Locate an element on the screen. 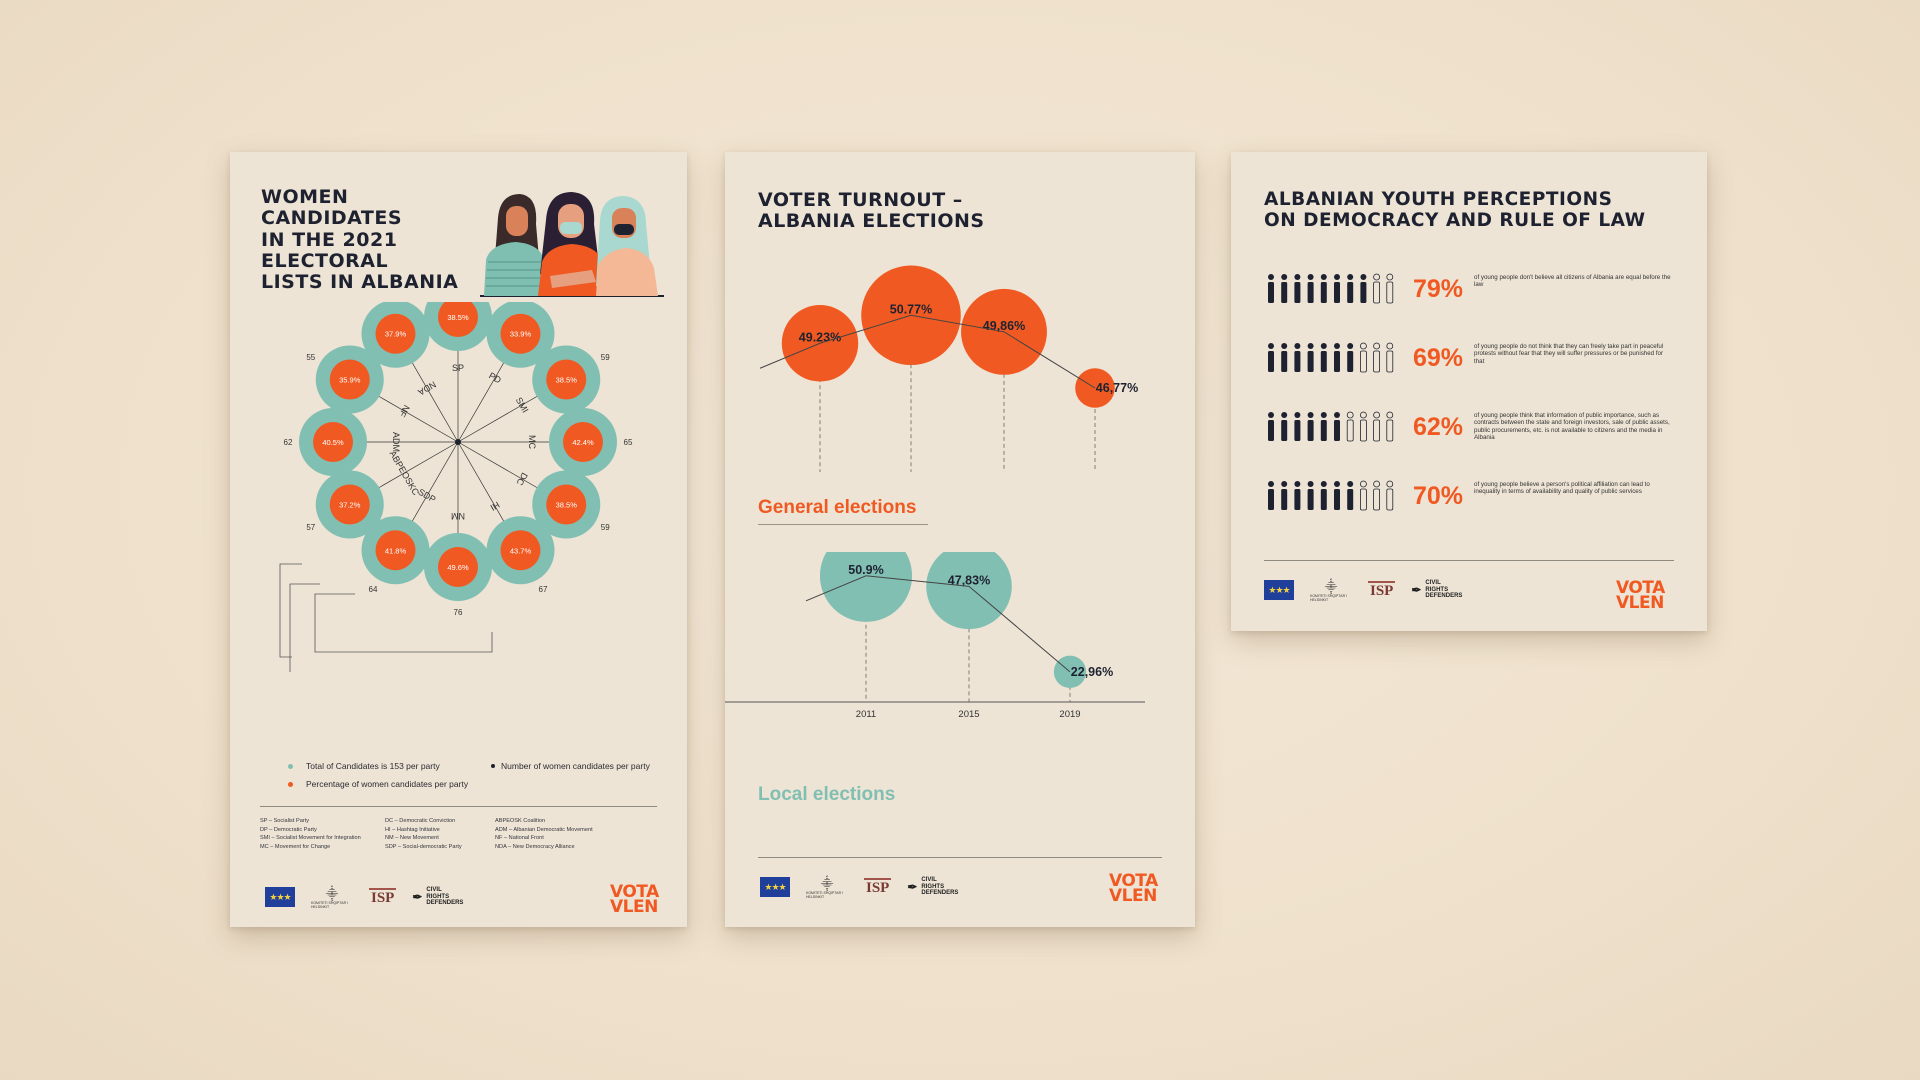  isp-logo: ISP is located at coordinates (1382, 589).